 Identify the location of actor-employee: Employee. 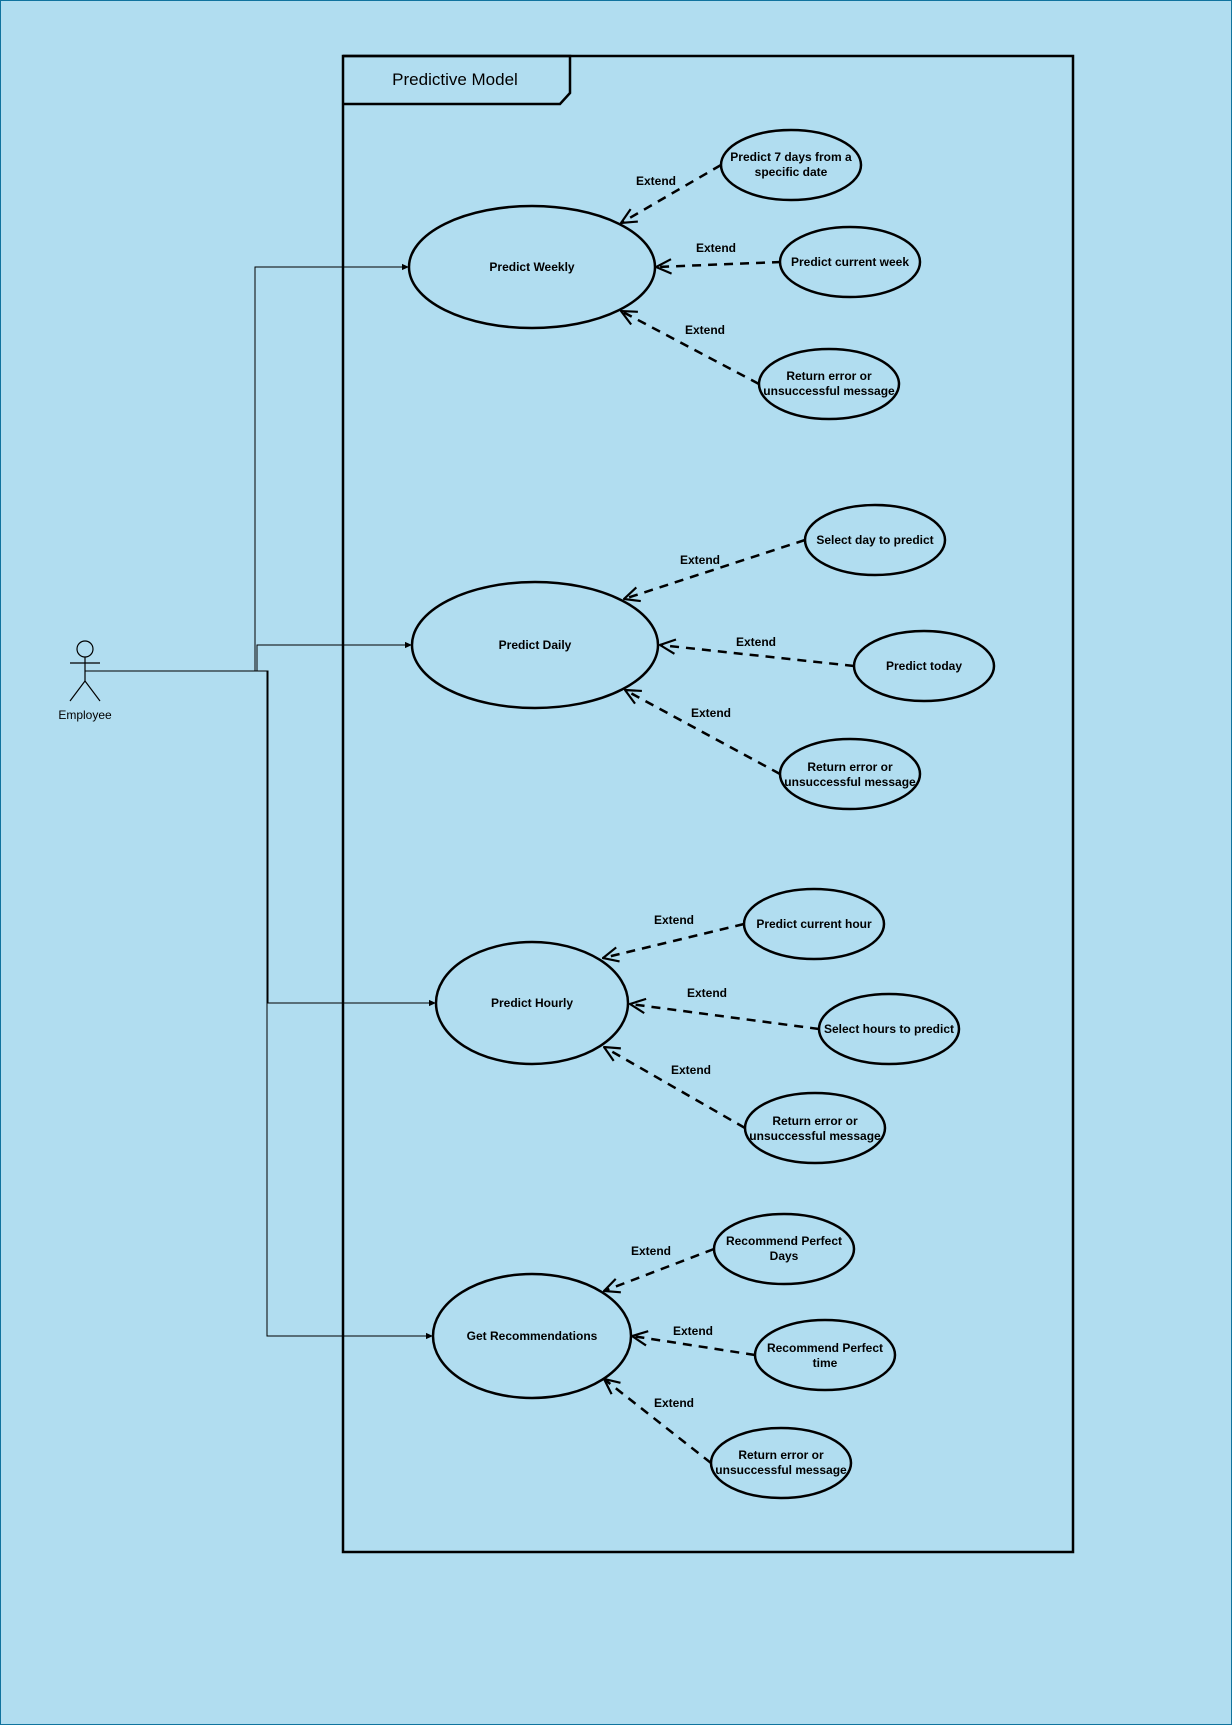
(85, 681).